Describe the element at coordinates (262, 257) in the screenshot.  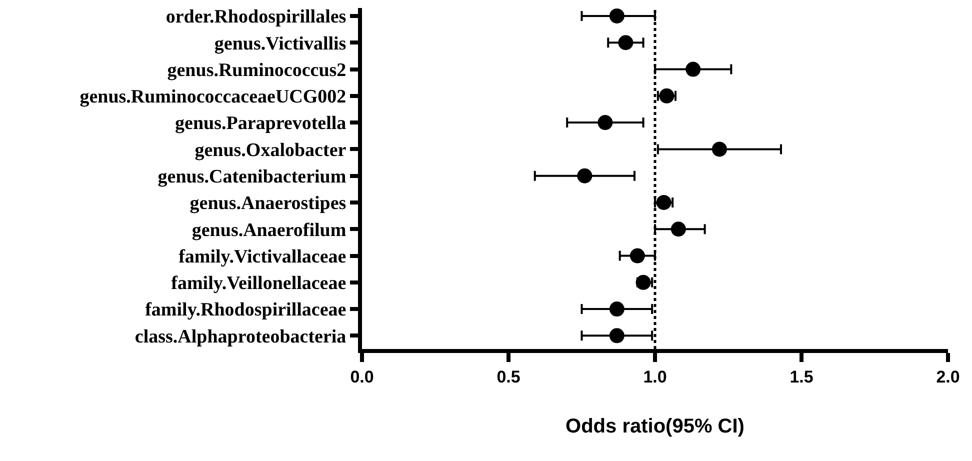
I see `y-tick-label: family.Victivallaceae` at that location.